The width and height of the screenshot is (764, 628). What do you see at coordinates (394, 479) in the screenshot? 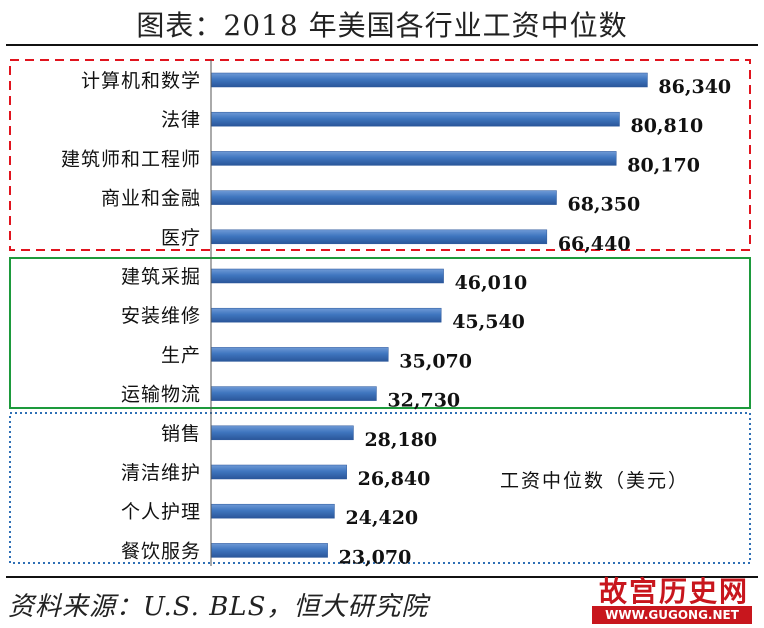
I see `value-label: 26,840` at bounding box center [394, 479].